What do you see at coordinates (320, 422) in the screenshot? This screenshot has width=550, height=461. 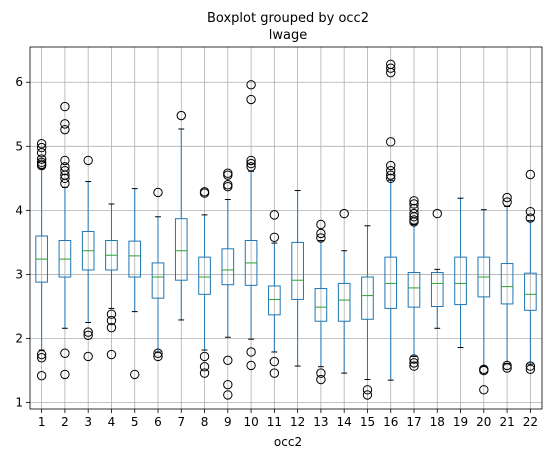 I see `x-tick-label: 13` at bounding box center [320, 422].